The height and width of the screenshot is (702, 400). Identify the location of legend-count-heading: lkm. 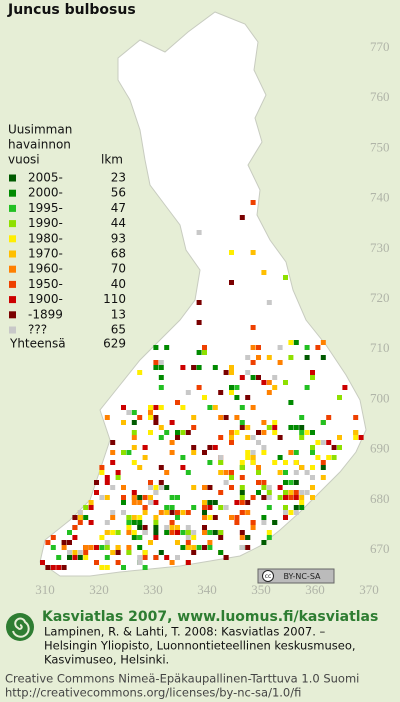
(112, 160).